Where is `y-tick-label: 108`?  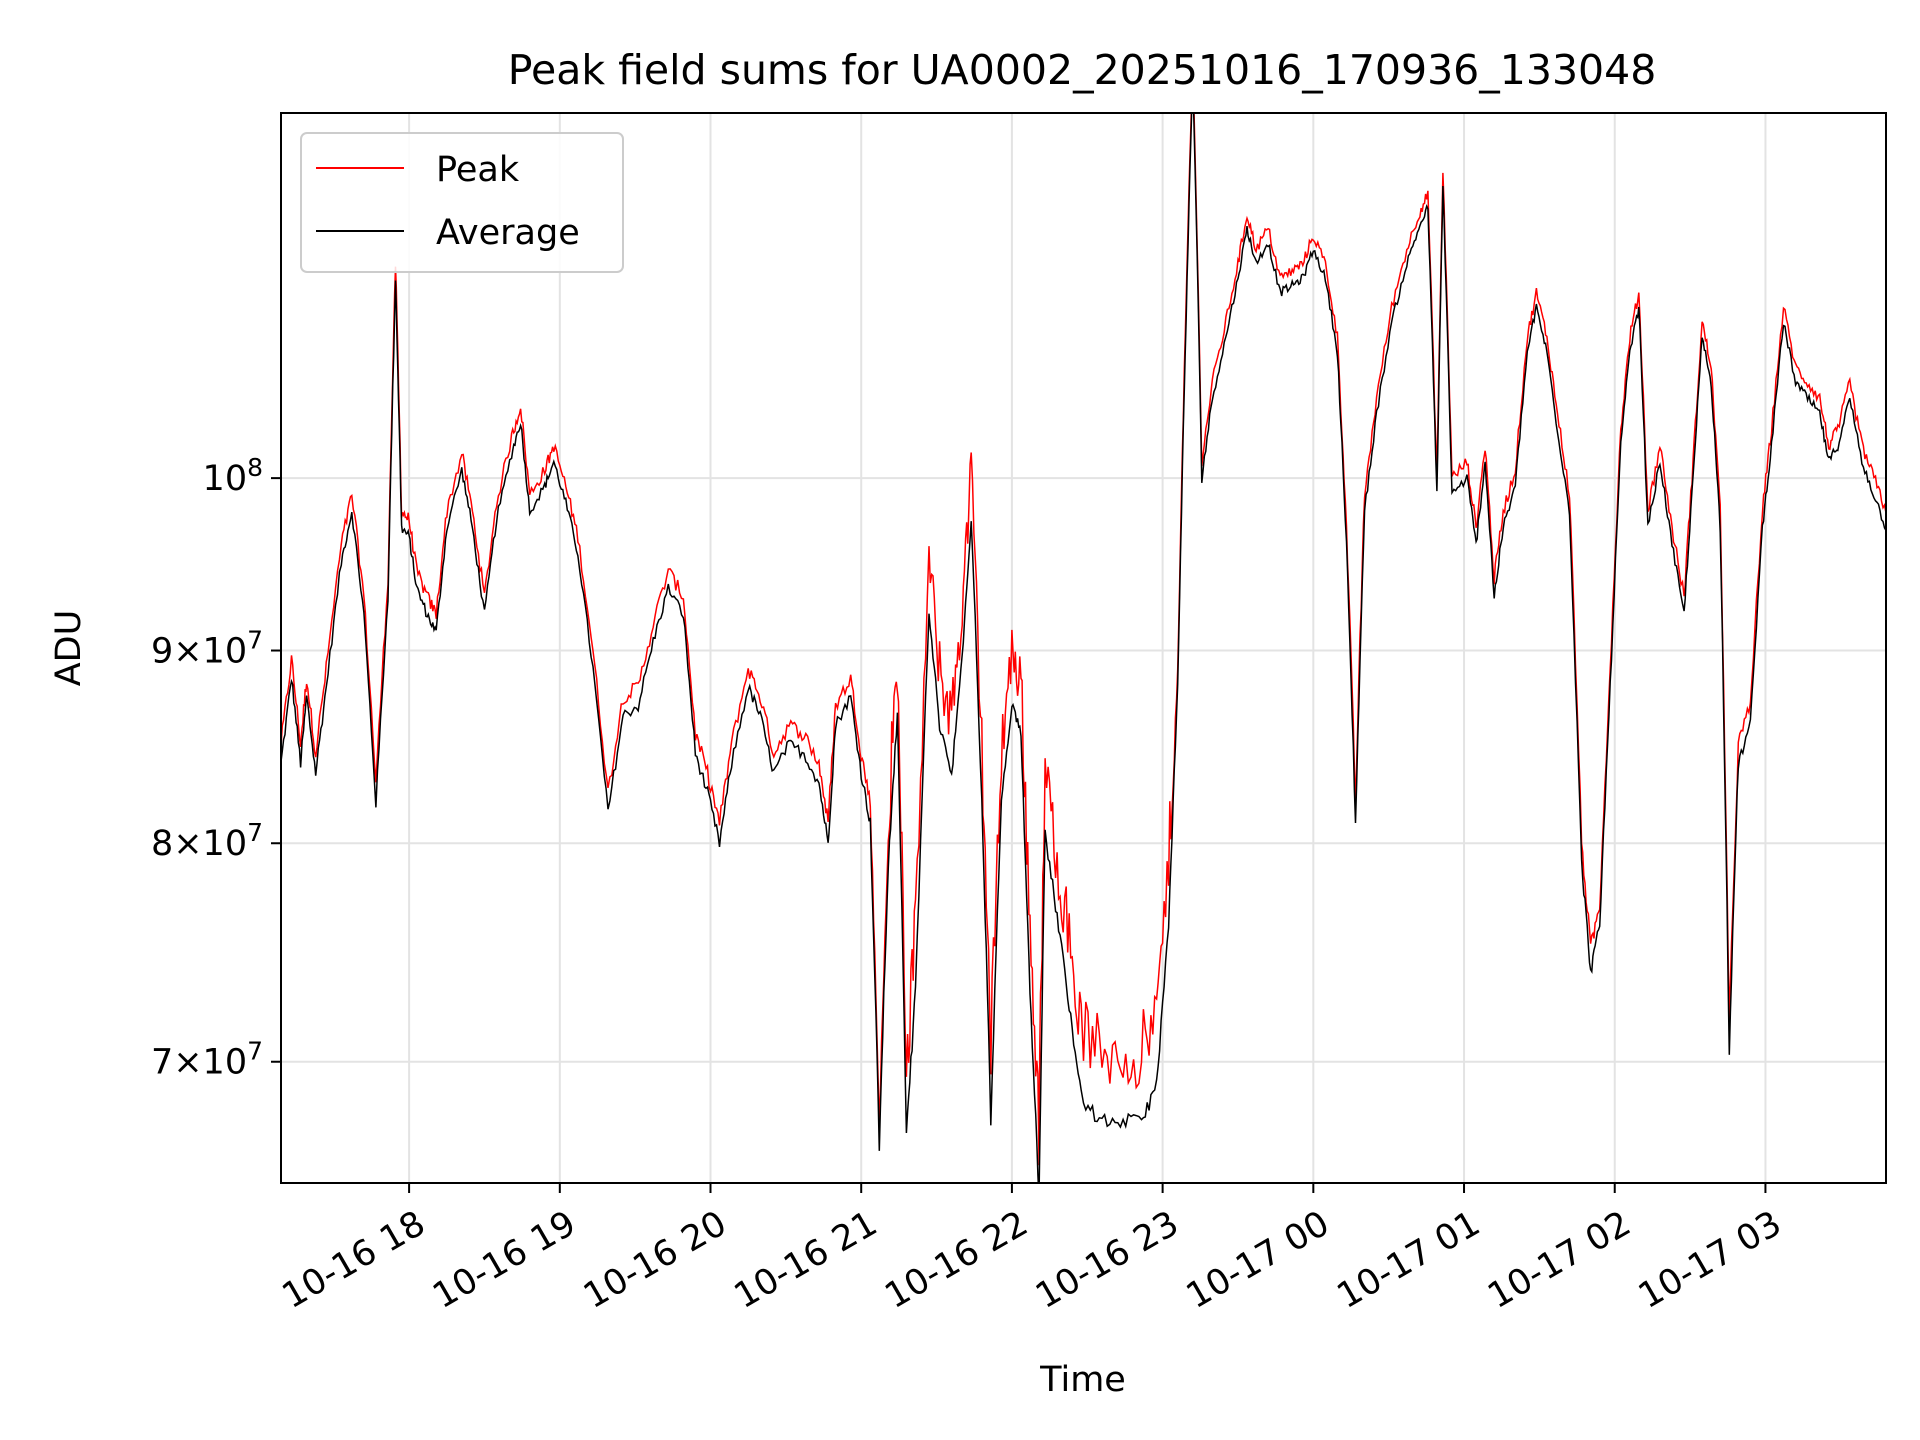
y-tick-label: 108 is located at coordinates (233, 476).